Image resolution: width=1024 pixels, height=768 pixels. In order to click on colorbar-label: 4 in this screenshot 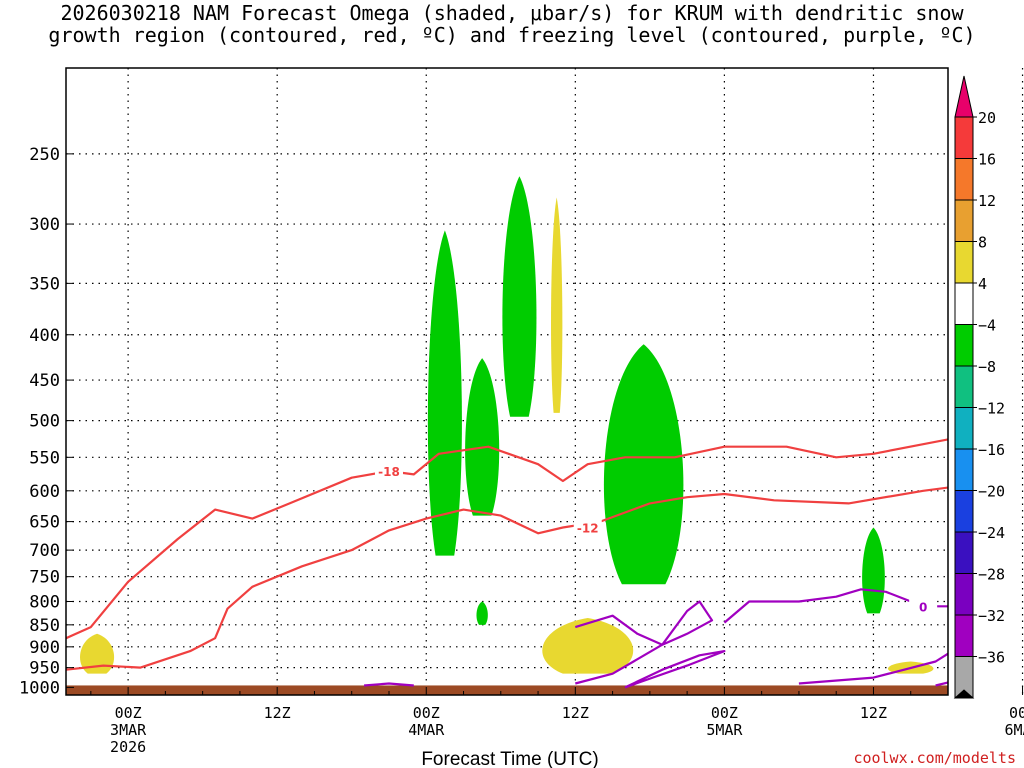, I will do `click(982, 284)`.